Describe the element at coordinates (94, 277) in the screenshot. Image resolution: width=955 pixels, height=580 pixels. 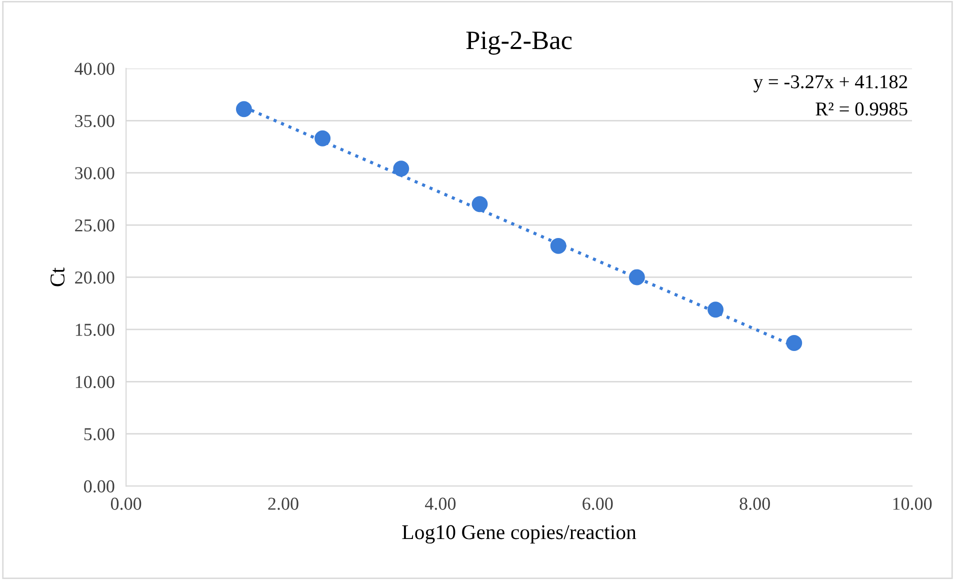
I see `y-tick-label: 20.00` at that location.